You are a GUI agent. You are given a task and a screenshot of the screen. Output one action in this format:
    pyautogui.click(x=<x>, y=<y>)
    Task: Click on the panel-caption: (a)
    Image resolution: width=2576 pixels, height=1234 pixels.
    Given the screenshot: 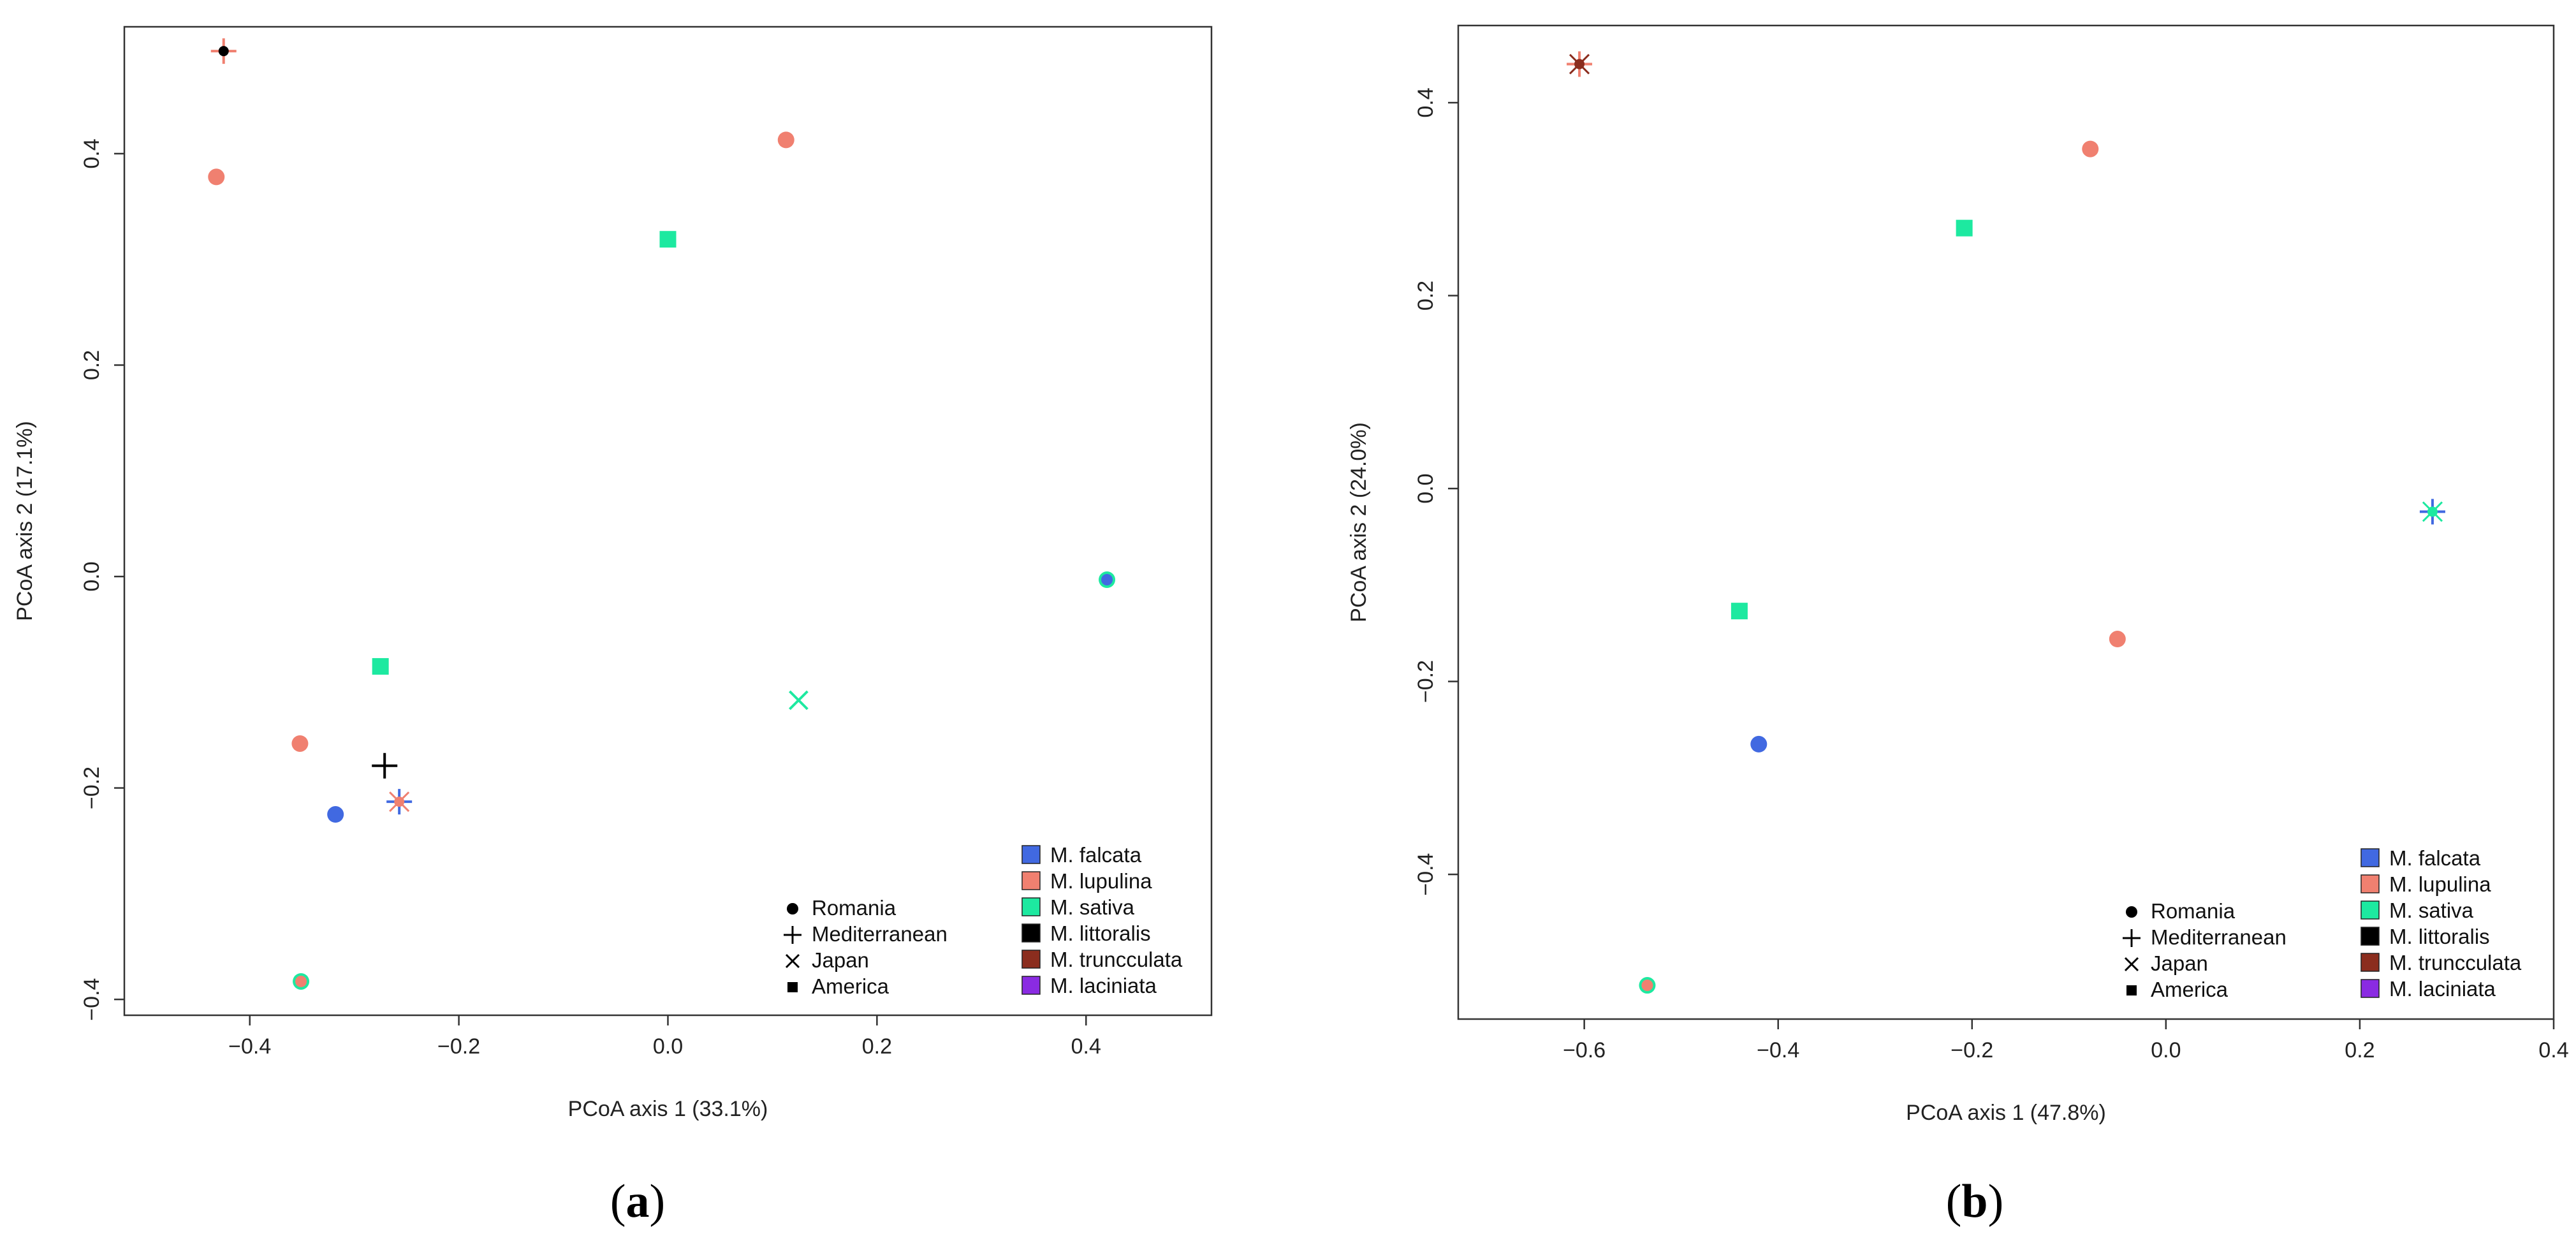 What is the action you would take?
    pyautogui.click(x=637, y=1202)
    